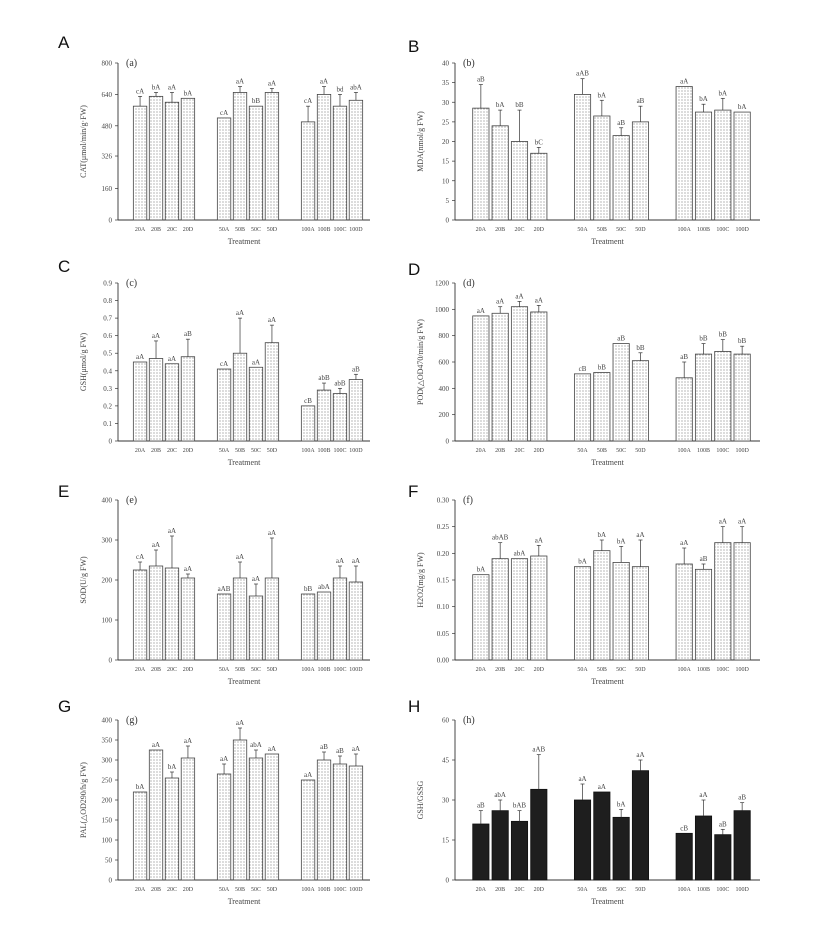  I want to click on y-tick-label: 10, so click(446, 181).